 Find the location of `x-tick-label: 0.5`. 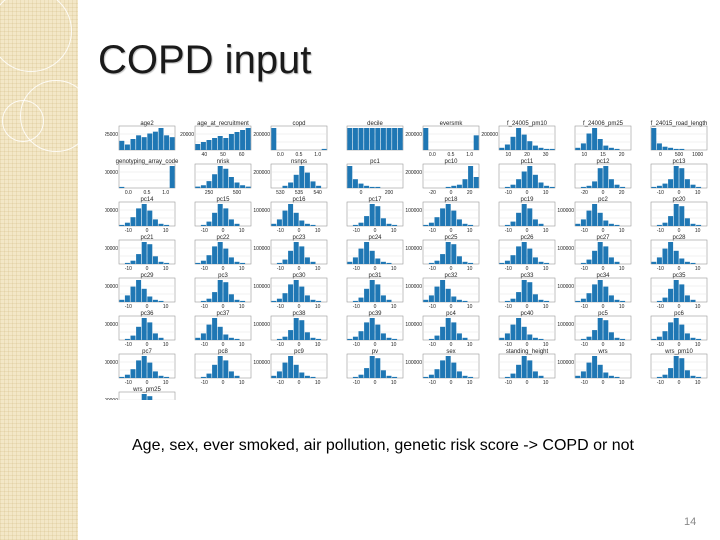

x-tick-label: 0.5 is located at coordinates (451, 155).